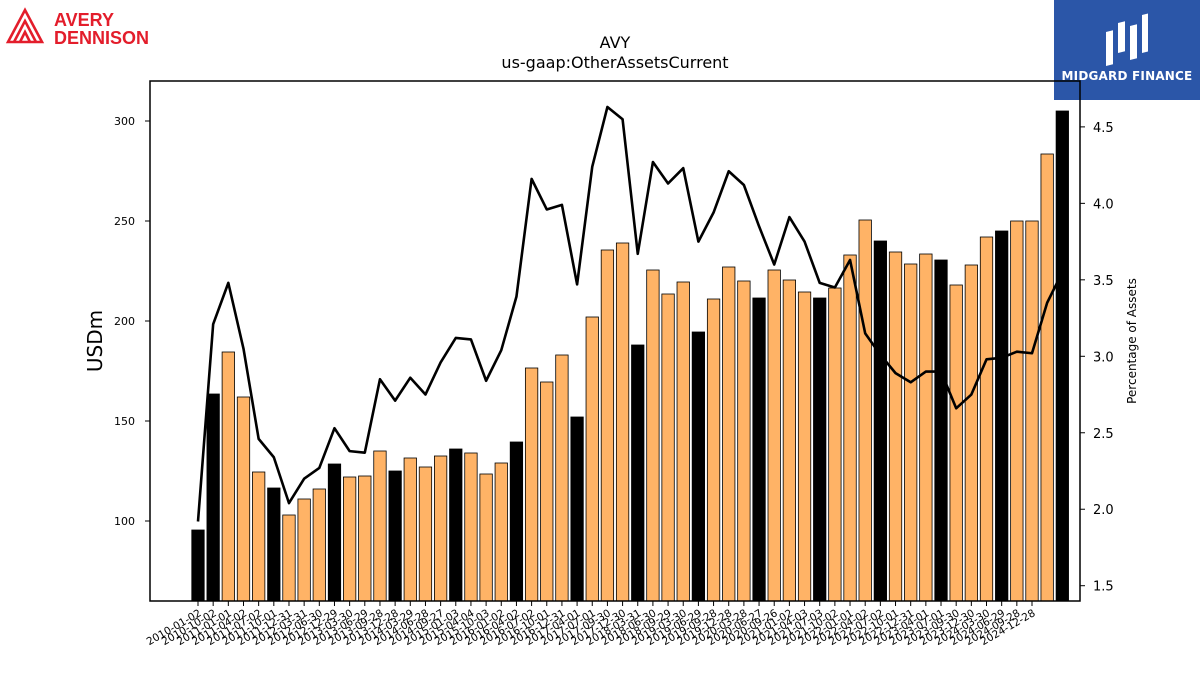  What do you see at coordinates (124, 121) in the screenshot?
I see `y-tick-label: 300` at bounding box center [124, 121].